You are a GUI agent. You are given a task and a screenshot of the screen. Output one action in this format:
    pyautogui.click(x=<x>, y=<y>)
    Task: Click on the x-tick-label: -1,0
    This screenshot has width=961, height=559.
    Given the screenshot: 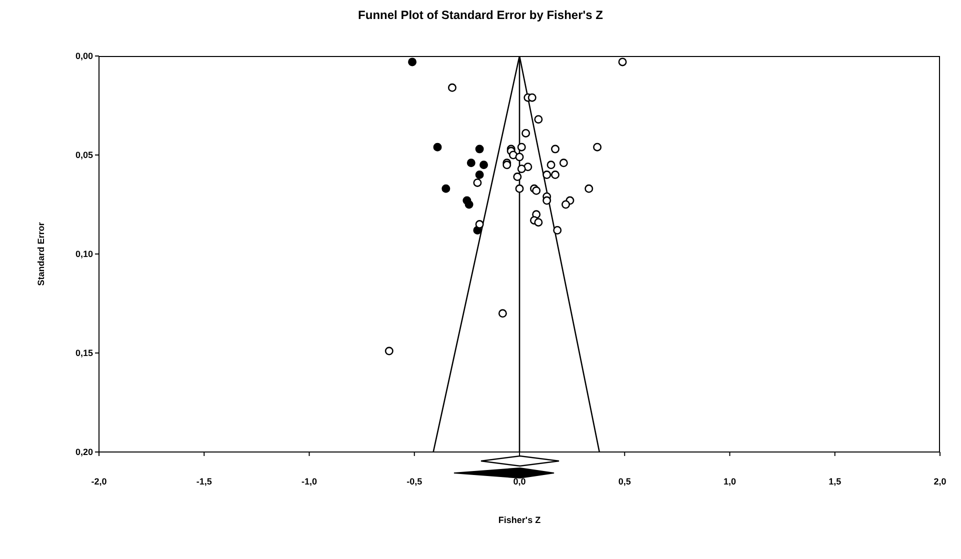 What is the action you would take?
    pyautogui.click(x=309, y=481)
    